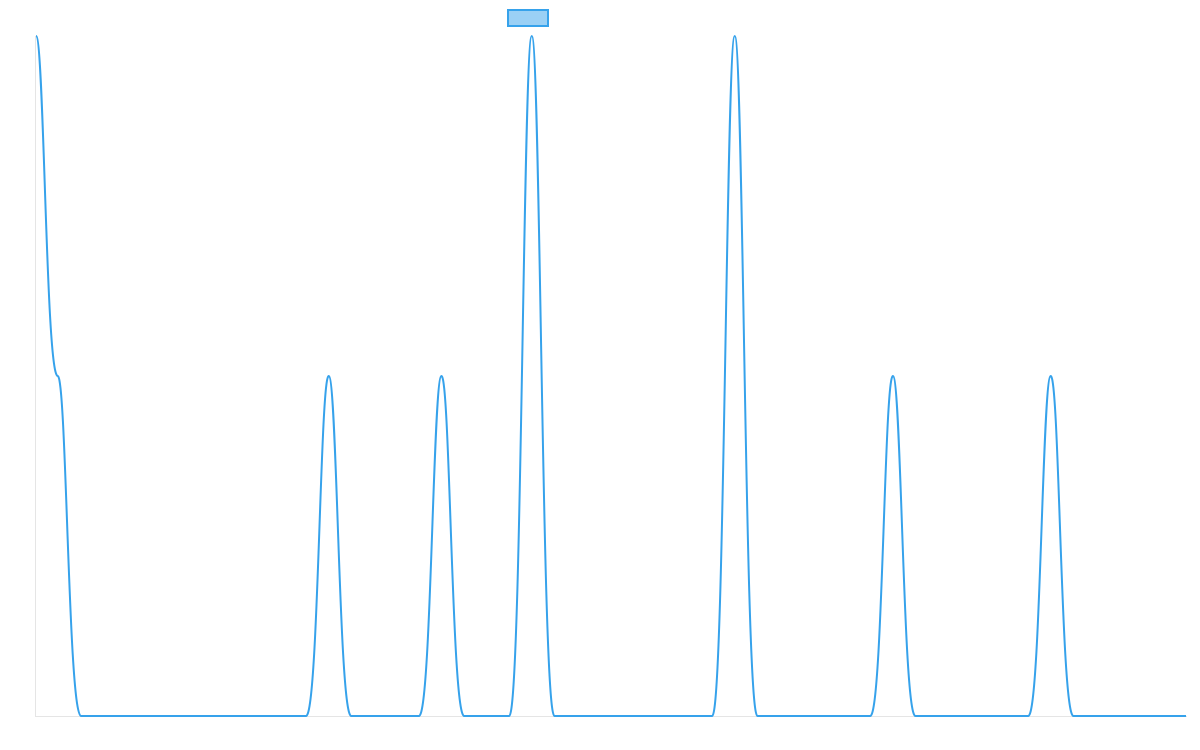  I want to click on legend-swatch, so click(528, 18).